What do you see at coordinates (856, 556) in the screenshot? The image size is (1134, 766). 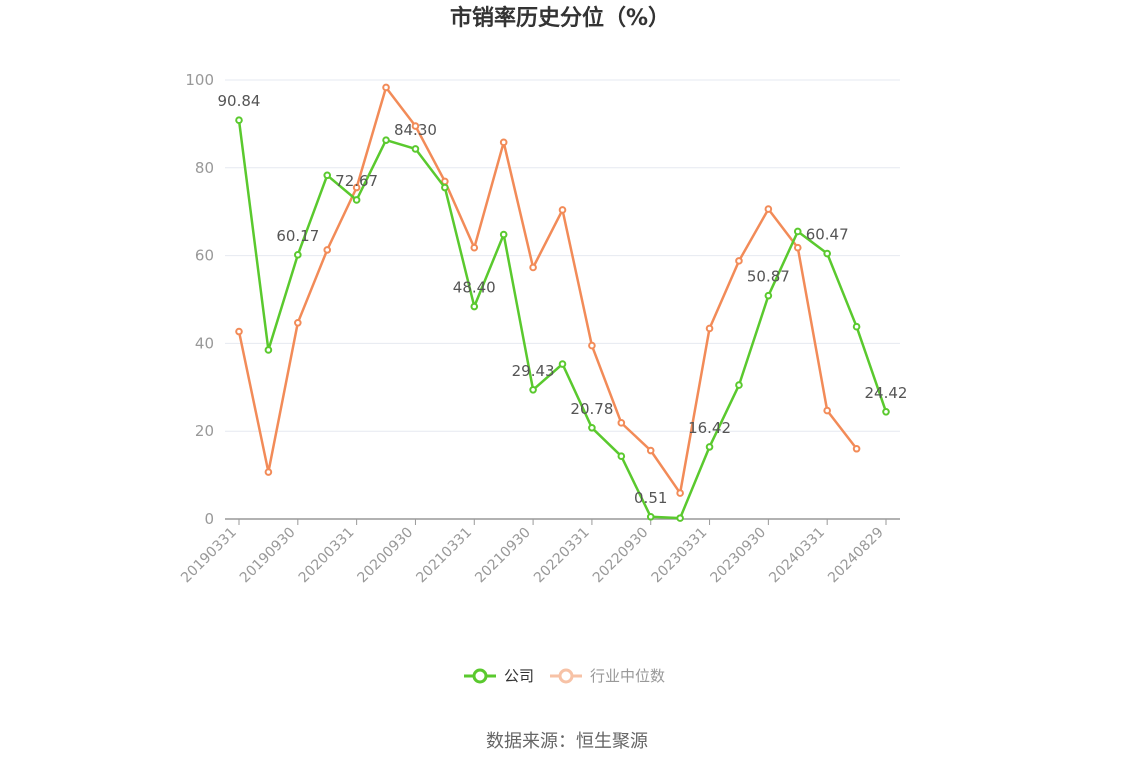 I see `x-tick-label: 20240829` at bounding box center [856, 556].